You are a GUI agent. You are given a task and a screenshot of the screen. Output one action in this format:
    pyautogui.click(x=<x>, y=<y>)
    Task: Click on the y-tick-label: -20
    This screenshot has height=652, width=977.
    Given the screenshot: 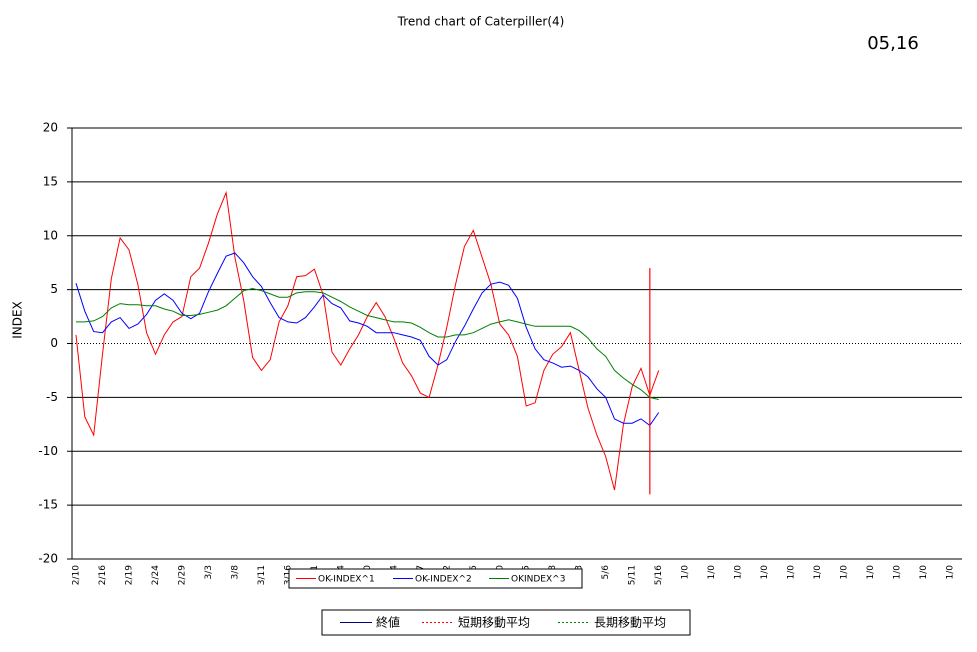 What is the action you would take?
    pyautogui.click(x=48, y=559)
    